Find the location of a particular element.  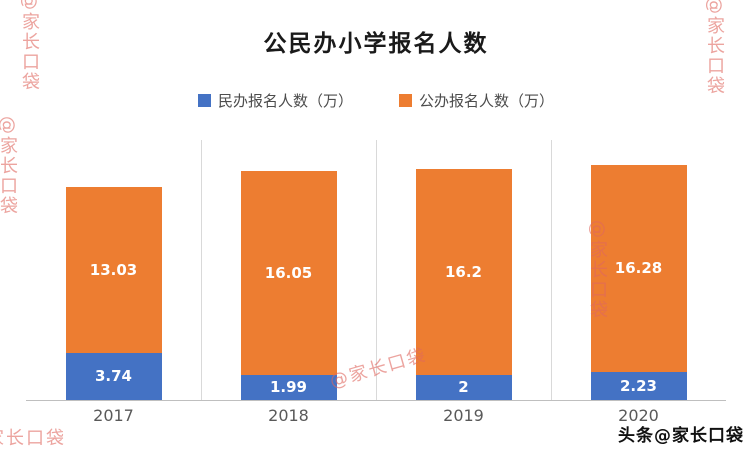

legend-swatch-blue is located at coordinates (204, 100).